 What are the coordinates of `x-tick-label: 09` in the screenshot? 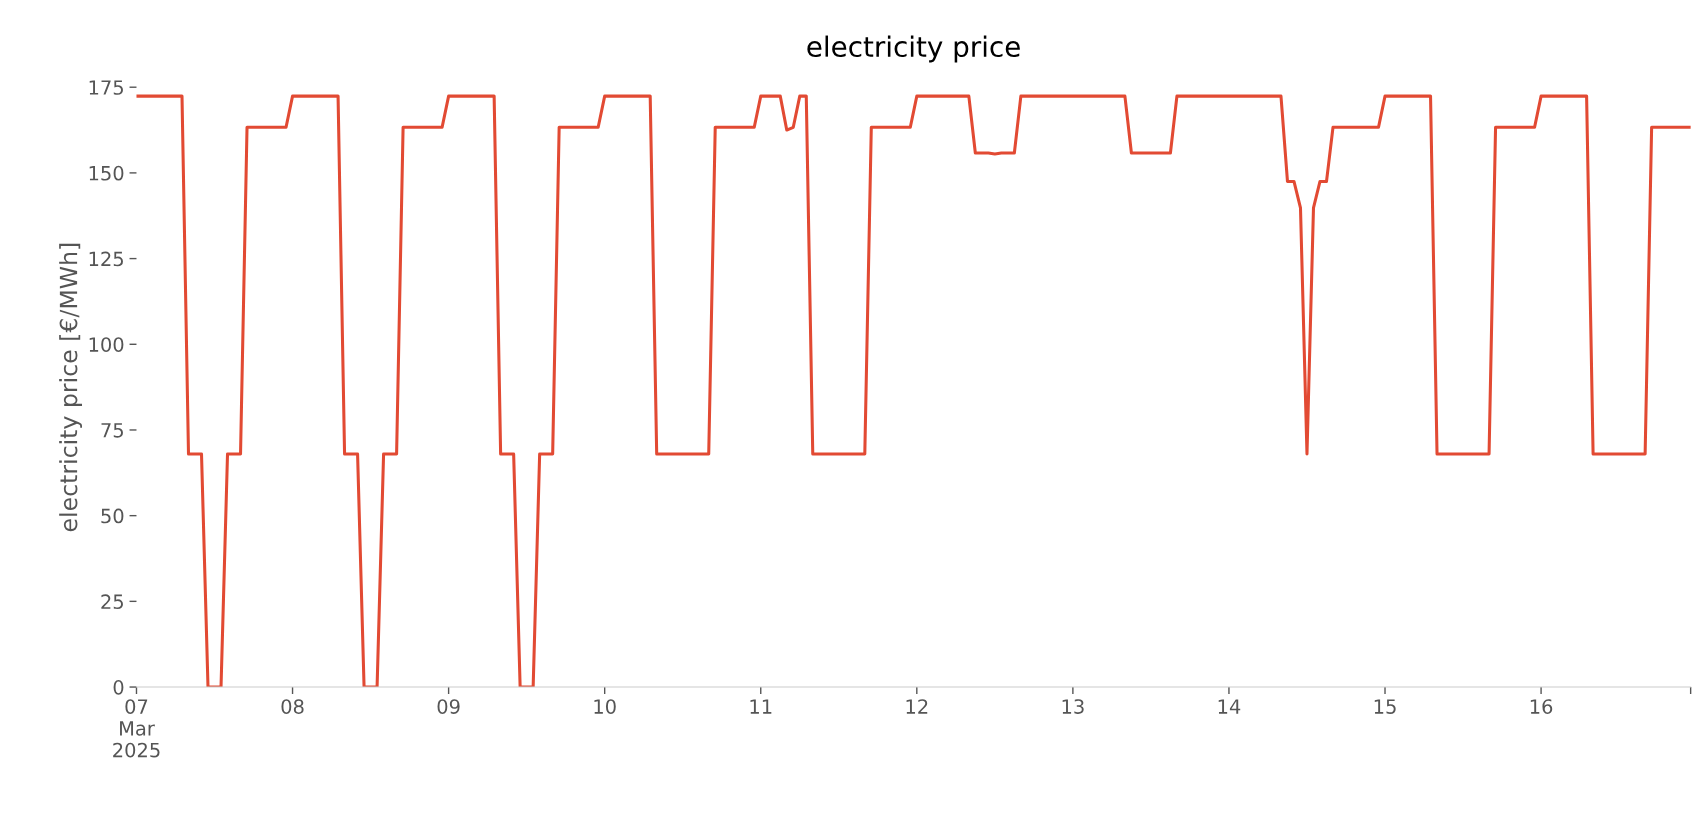 It's located at (448, 706).